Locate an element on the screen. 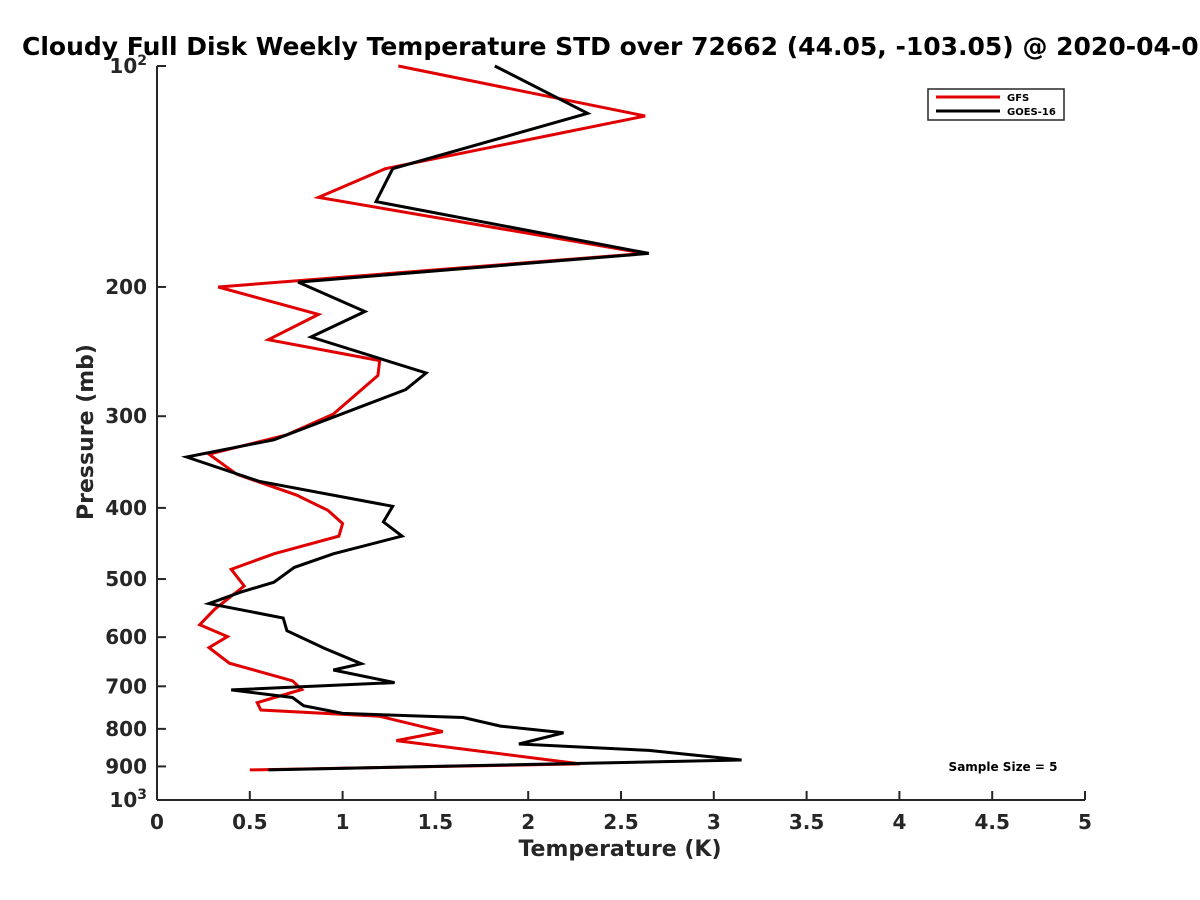 The width and height of the screenshot is (1200, 900). y-tick-label: 600 is located at coordinates (126, 637).